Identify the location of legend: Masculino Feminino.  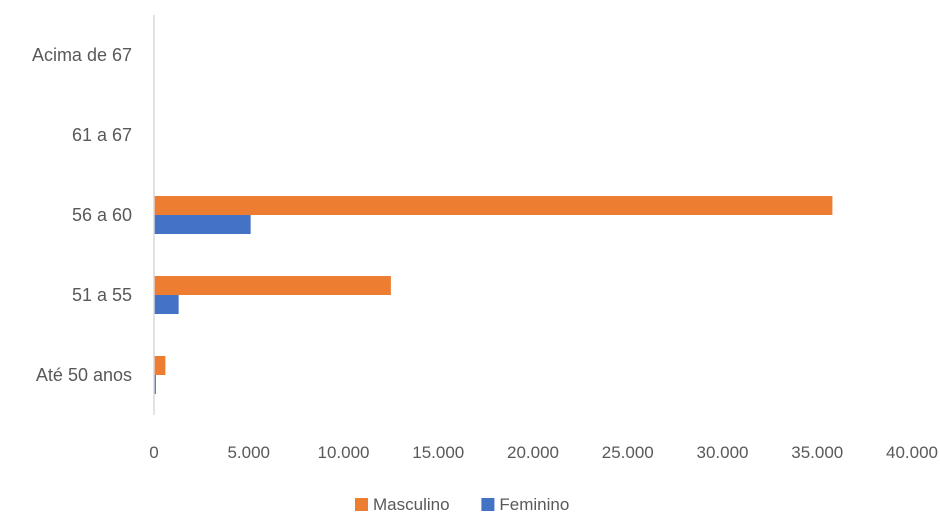
(462, 504).